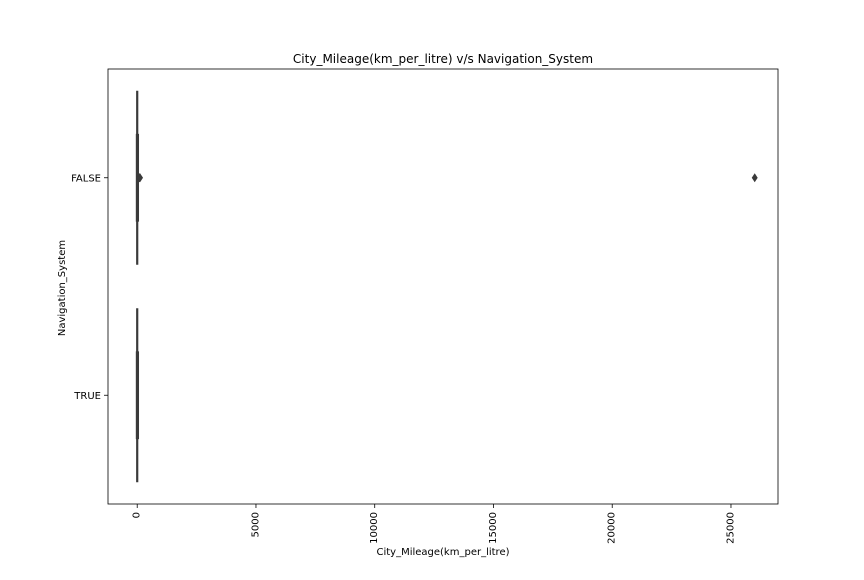 The width and height of the screenshot is (864, 580). I want to click on x-tick-label: 20000, so click(612, 528).